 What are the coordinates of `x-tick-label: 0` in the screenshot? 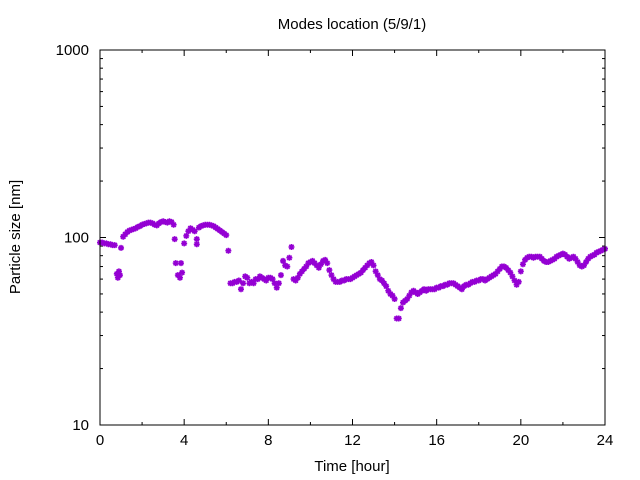 It's located at (100, 440).